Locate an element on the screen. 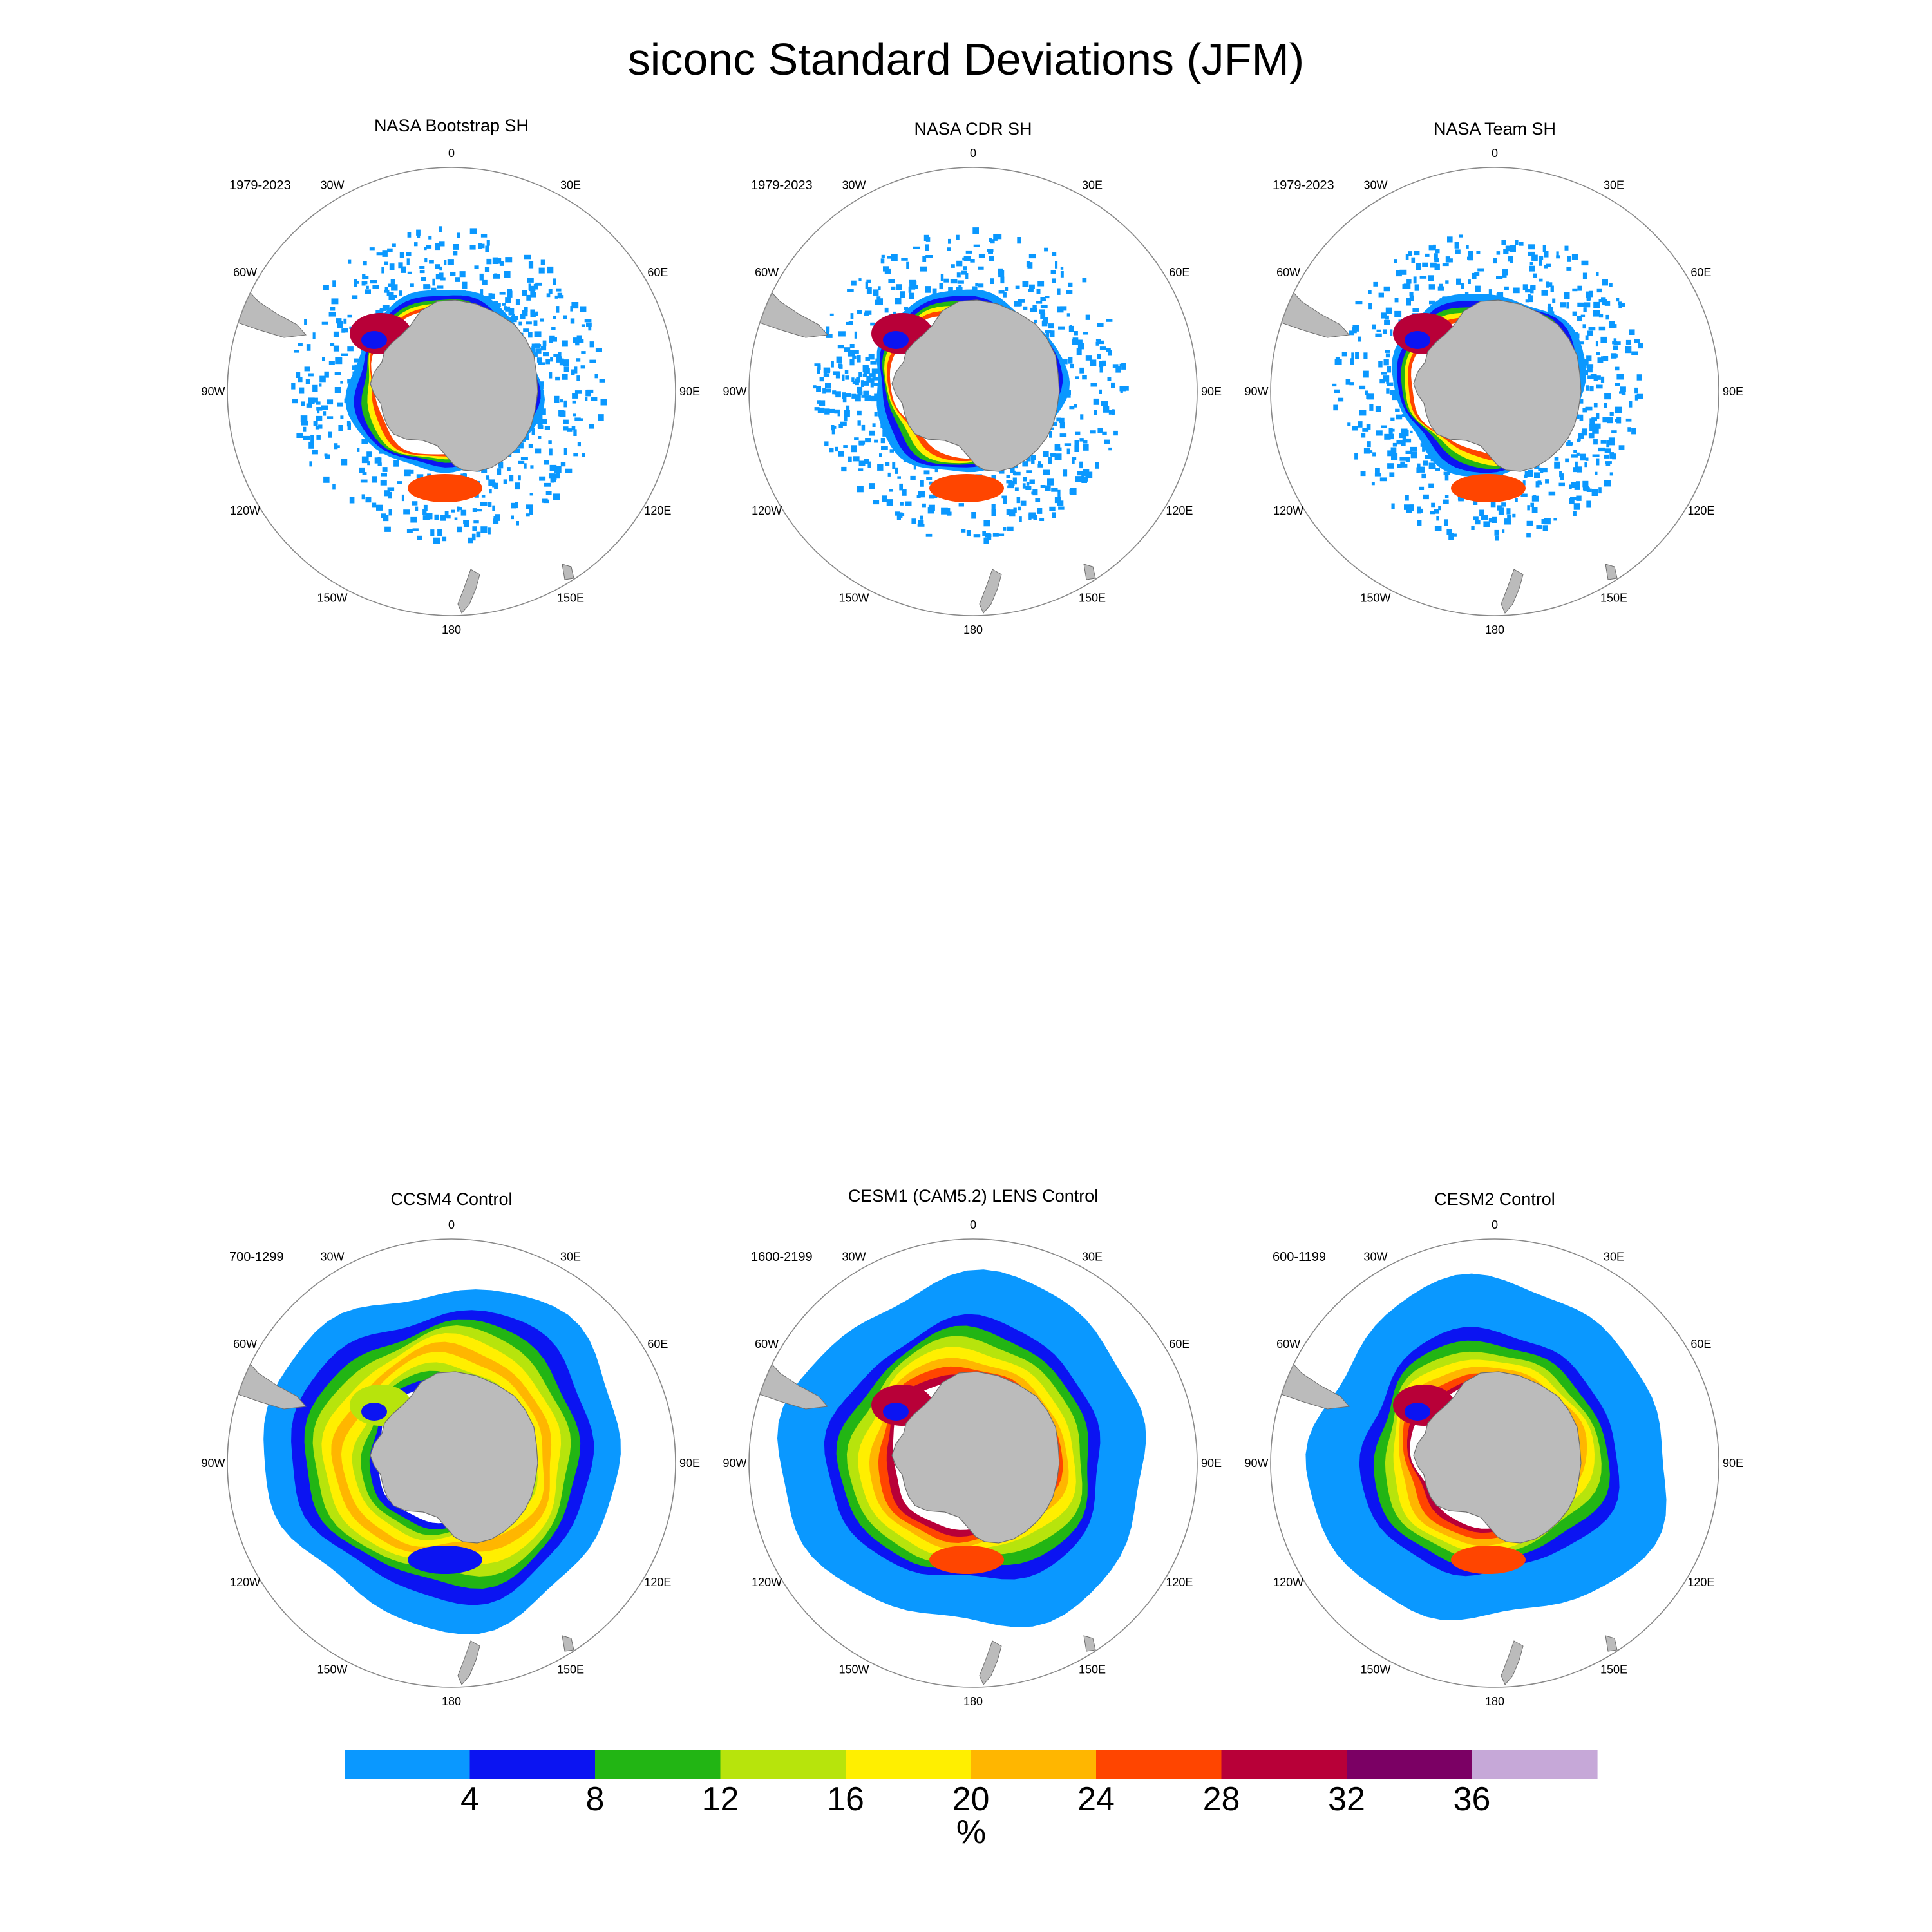 This screenshot has width=1932, height=1932. panel-title: CESM2 Control is located at coordinates (1494, 1199).